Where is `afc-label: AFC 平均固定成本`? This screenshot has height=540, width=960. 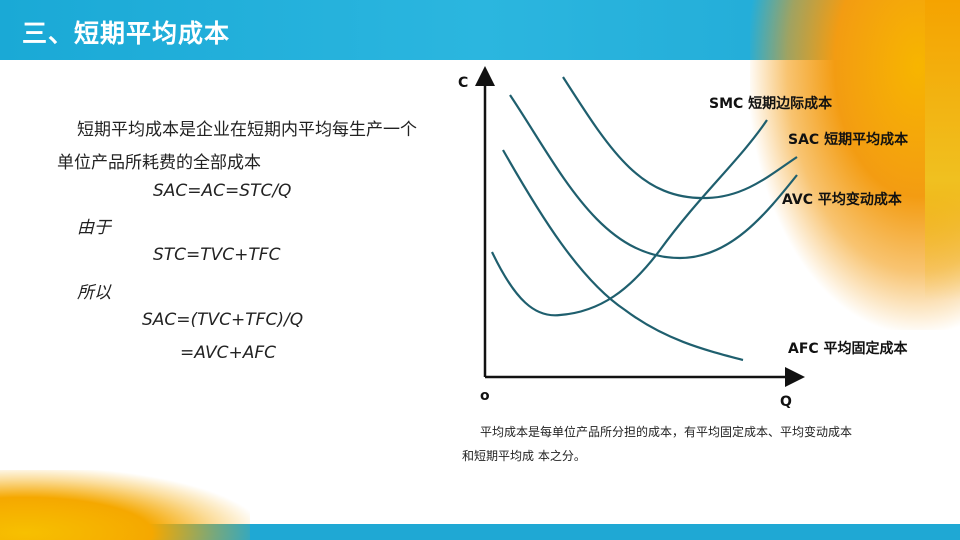
afc-label: AFC 平均固定成本 is located at coordinates (848, 348).